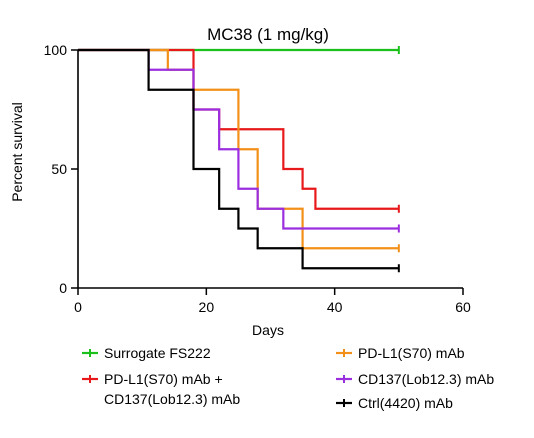 The image size is (534, 438). Describe the element at coordinates (17, 152) in the screenshot. I see `y-axis-label: Percent survival` at that location.